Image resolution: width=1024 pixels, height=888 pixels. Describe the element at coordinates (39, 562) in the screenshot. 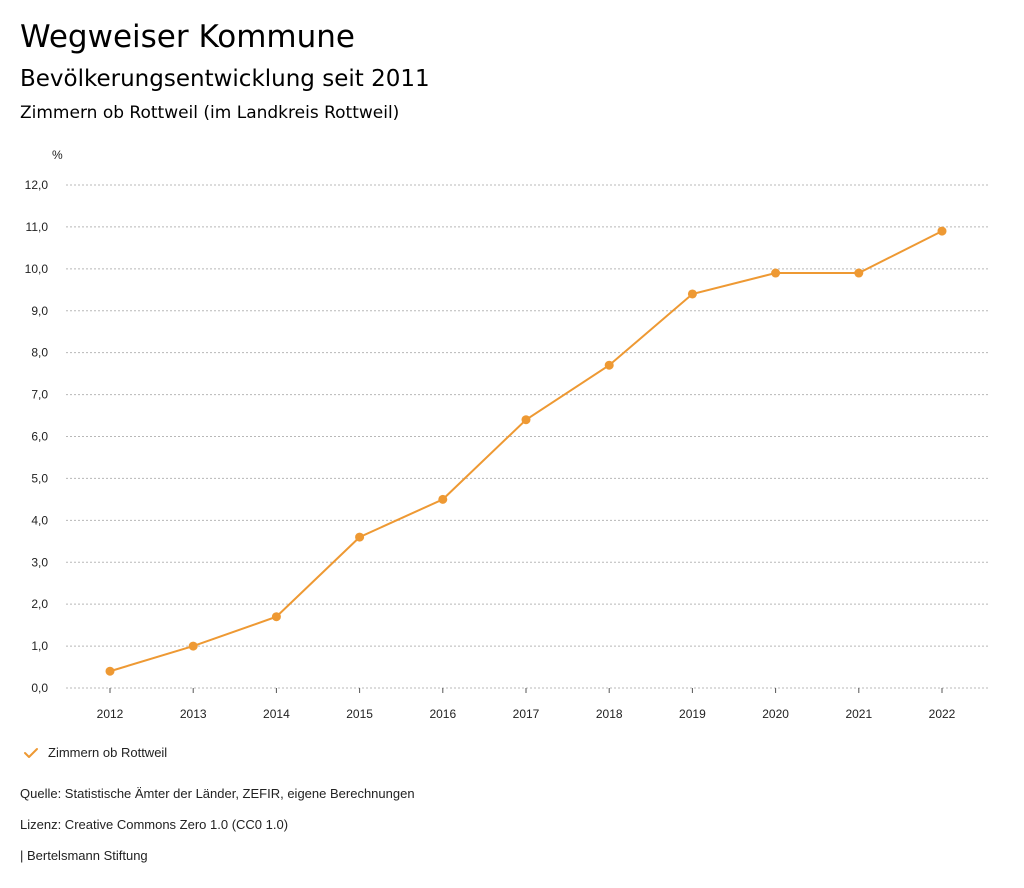

I see `y-tick-label: 3,0` at that location.